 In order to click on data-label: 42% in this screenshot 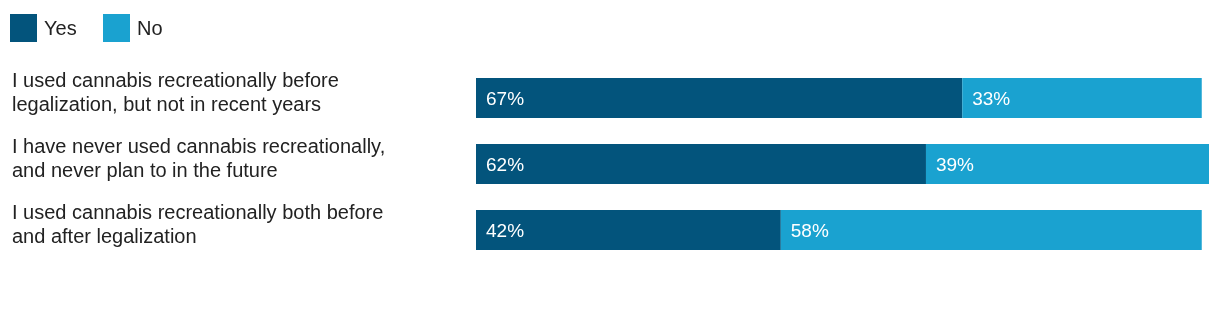, I will do `click(505, 230)`.